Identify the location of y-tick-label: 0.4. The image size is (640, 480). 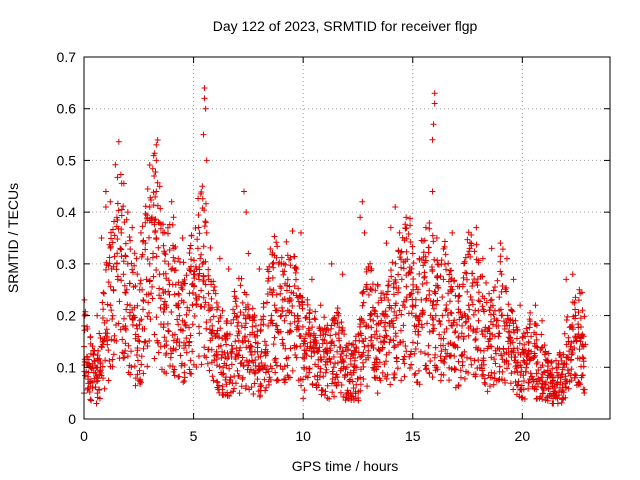
(67, 212).